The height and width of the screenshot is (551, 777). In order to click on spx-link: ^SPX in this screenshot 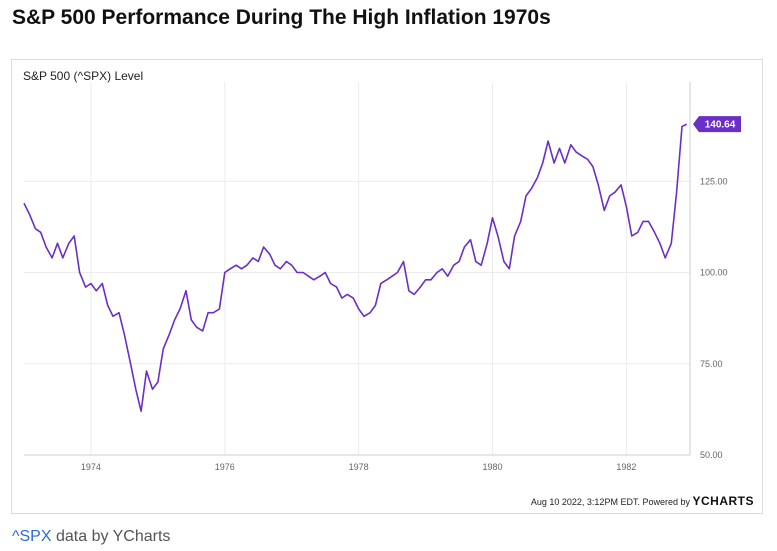, I will do `click(32, 536)`.